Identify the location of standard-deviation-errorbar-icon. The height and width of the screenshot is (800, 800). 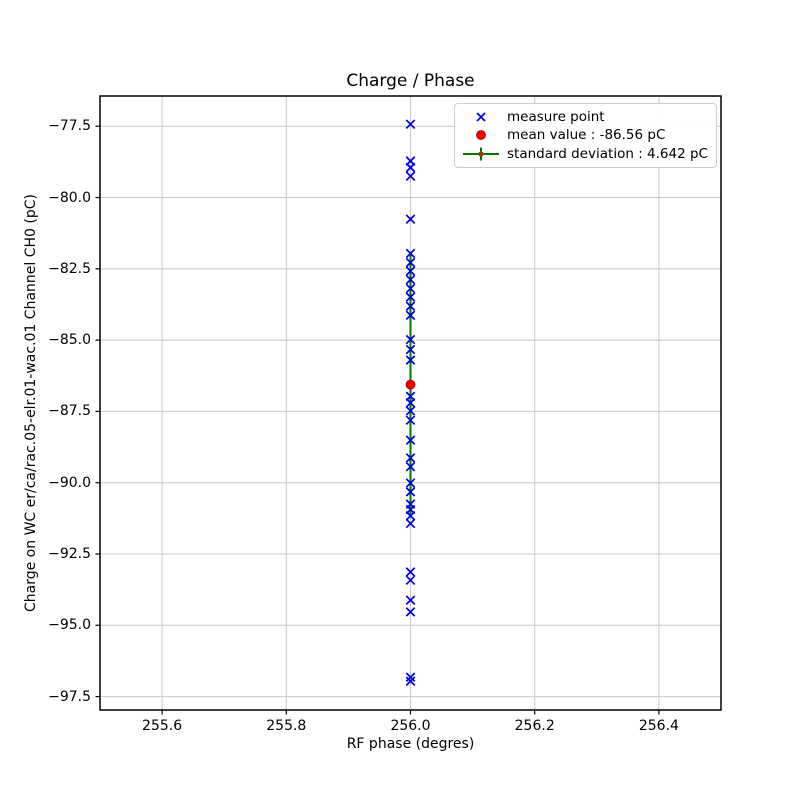
(481, 154).